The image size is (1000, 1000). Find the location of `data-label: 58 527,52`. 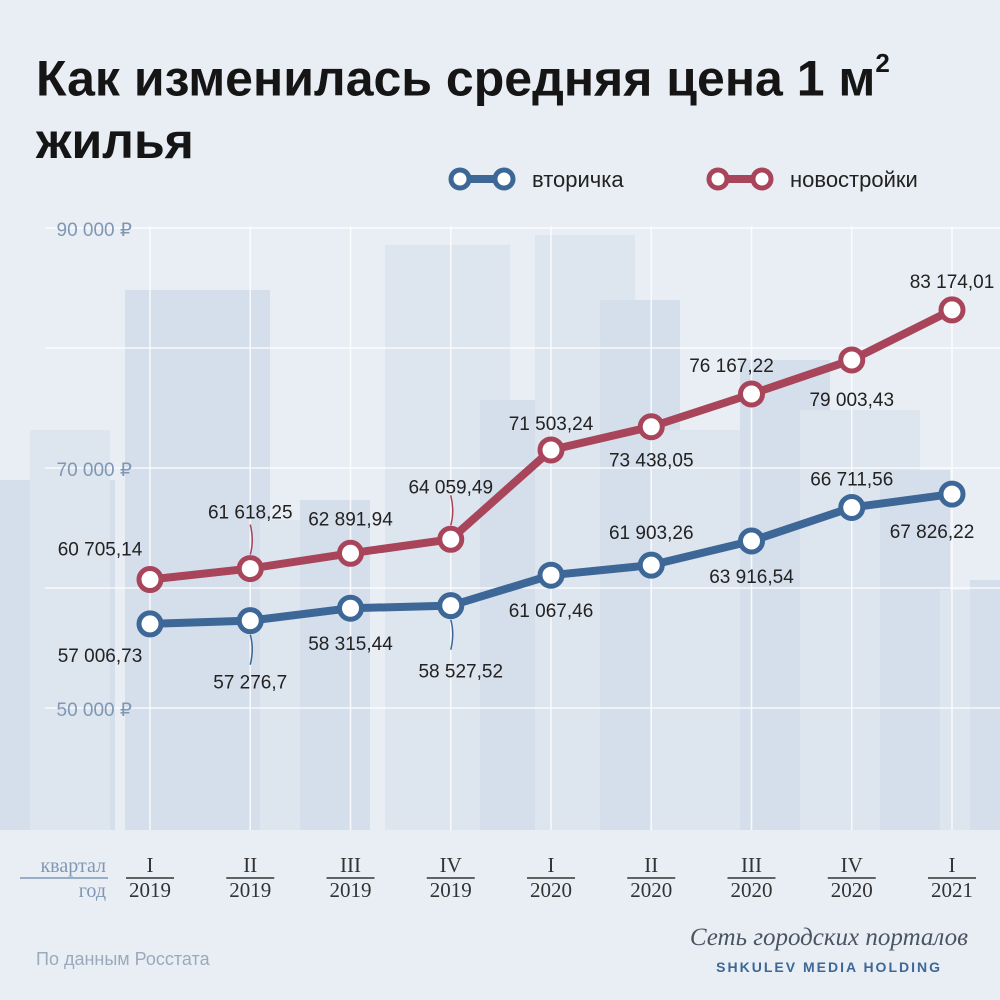

data-label: 58 527,52 is located at coordinates (460, 672).